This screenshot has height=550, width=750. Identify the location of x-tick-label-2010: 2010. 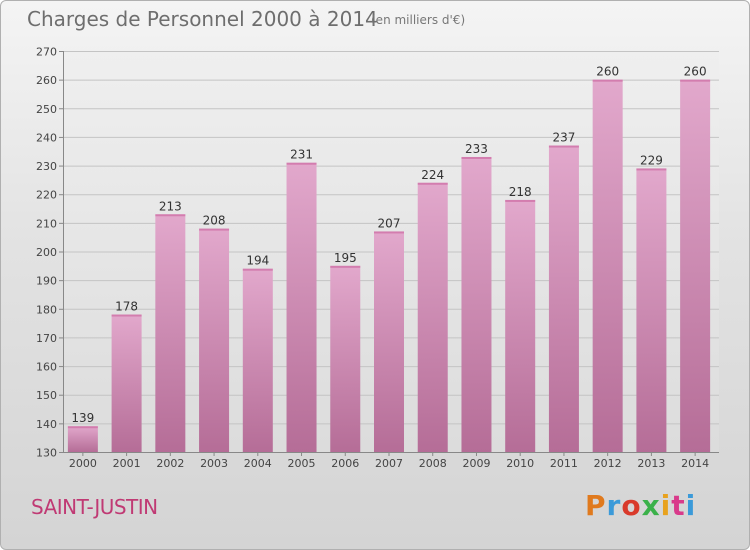
(520, 463).